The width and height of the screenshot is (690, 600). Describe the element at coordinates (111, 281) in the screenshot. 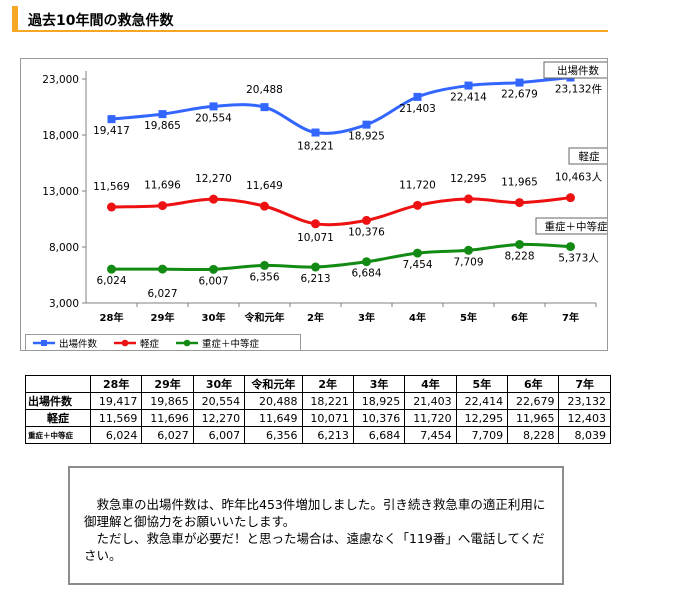

I see `data-label: 6,024` at that location.